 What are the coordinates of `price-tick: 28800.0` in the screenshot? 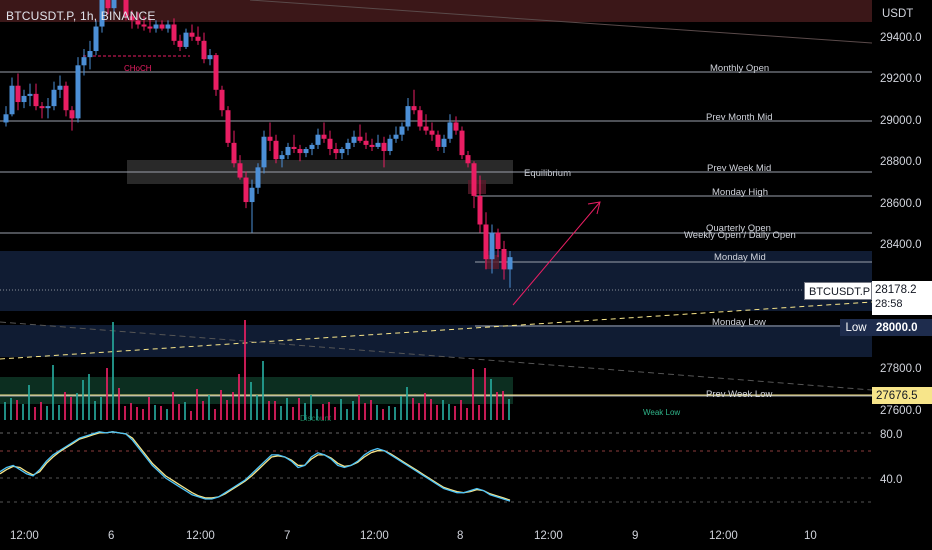 It's located at (901, 162).